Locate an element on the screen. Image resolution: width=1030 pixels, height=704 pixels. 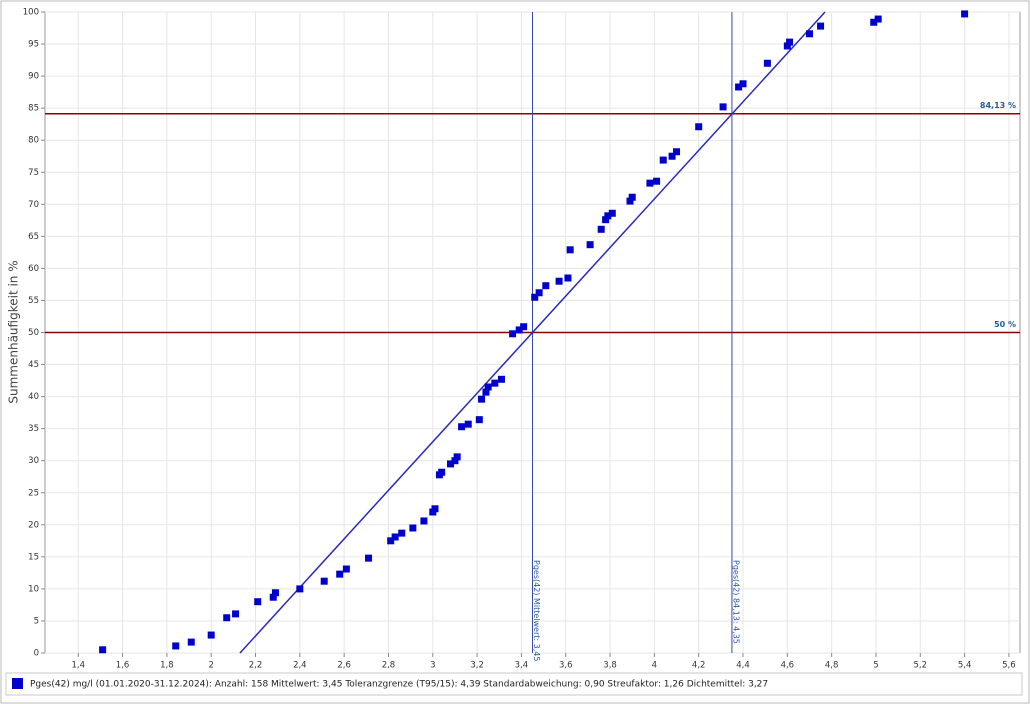
y-tick-label: 35 is located at coordinates (33, 429).